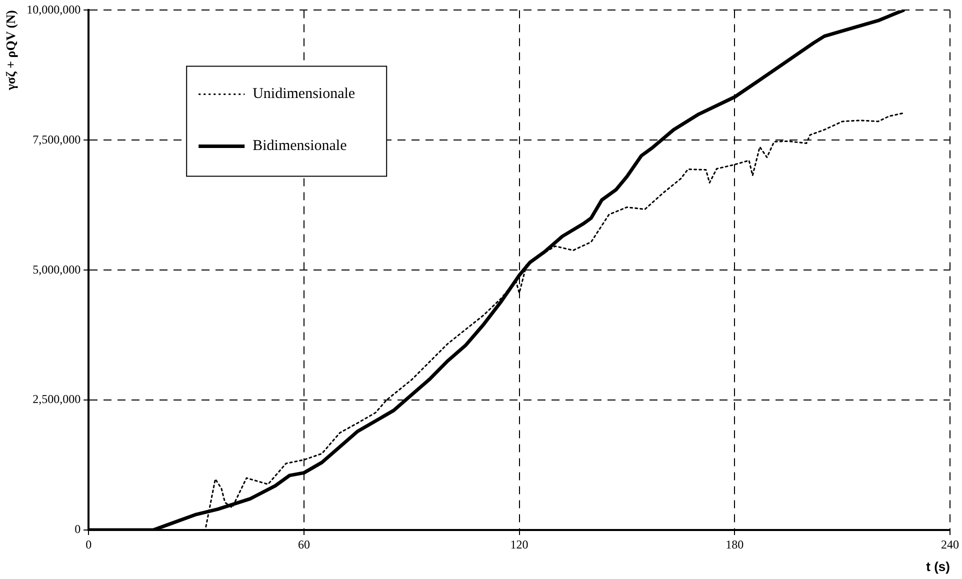  What do you see at coordinates (53, 9) in the screenshot?
I see `y-tick-label: 10,000,000` at bounding box center [53, 9].